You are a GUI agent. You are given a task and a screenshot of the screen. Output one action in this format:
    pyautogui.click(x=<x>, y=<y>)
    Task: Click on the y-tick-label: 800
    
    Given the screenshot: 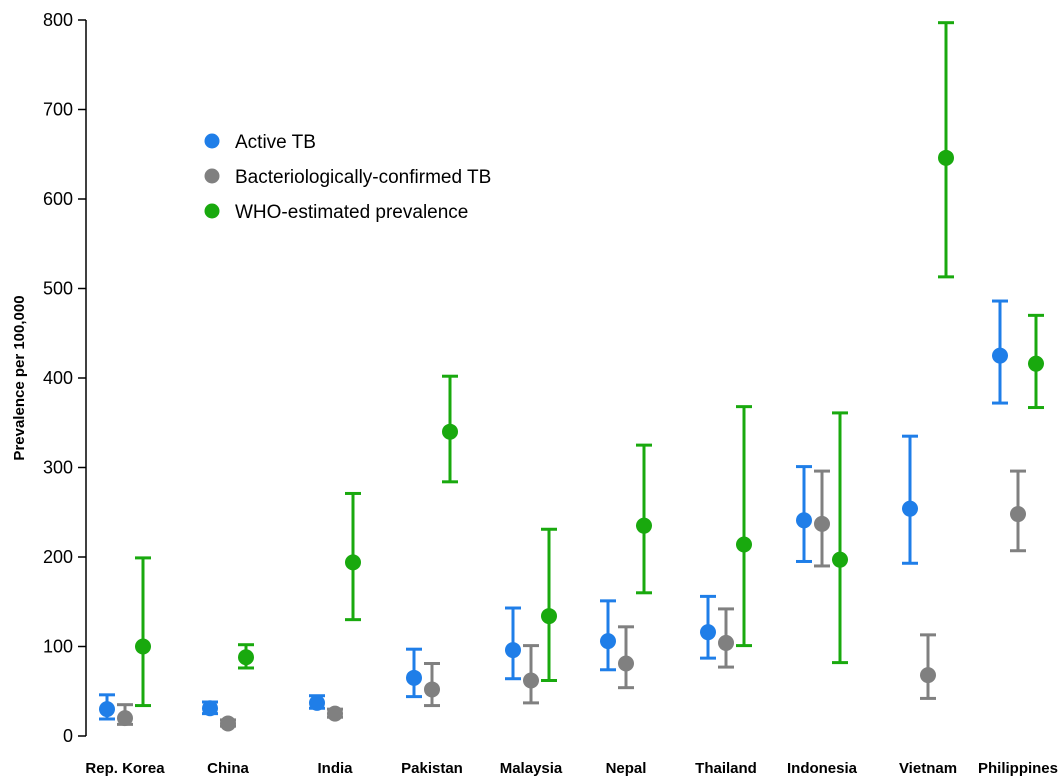 What is the action you would take?
    pyautogui.click(x=58, y=20)
    